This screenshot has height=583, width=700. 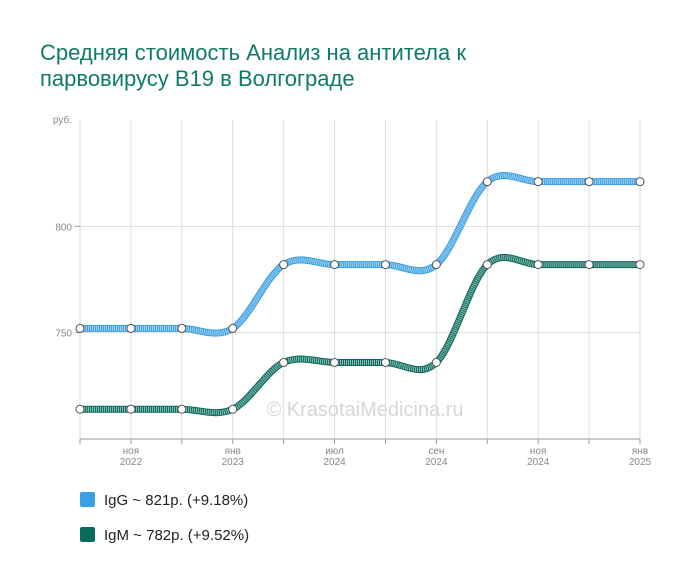 I want to click on x-tick-label: янв 2023, so click(x=233, y=457).